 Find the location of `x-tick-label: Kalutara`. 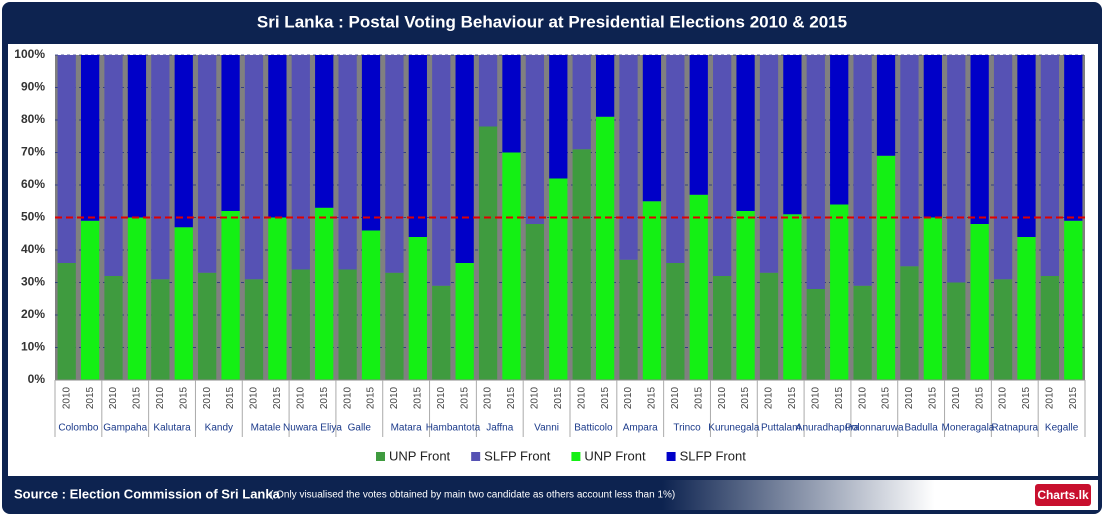

x-tick-label: Kalutara is located at coordinates (172, 428).